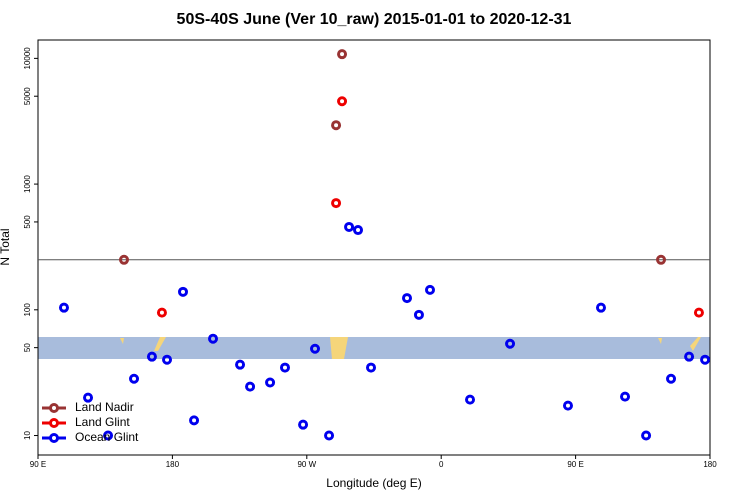 The image size is (750, 500). I want to click on map-strip, so click(374, 348).